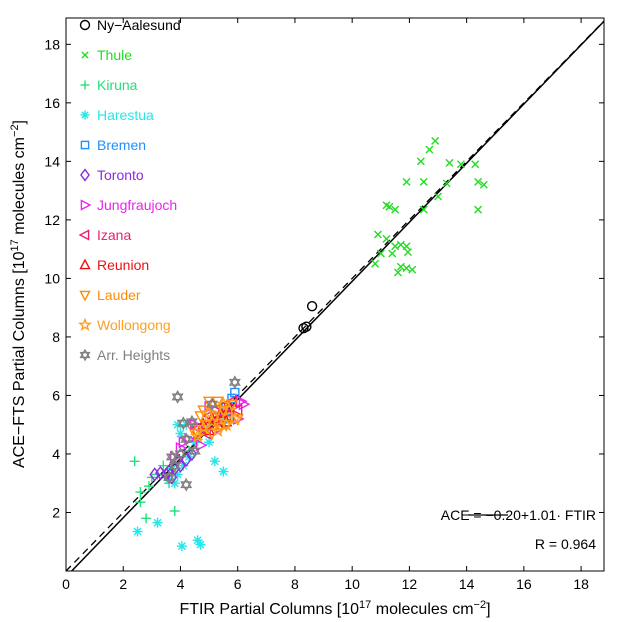 This screenshot has width=620, height=622. What do you see at coordinates (114, 55) in the screenshot?
I see `legend-label: Thule` at bounding box center [114, 55].